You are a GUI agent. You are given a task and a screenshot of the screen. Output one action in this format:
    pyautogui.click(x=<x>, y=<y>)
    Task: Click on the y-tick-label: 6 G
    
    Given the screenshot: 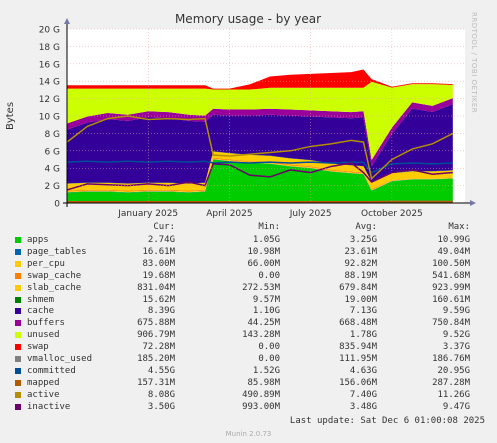 What is the action you would take?
    pyautogui.click(x=52, y=152)
    